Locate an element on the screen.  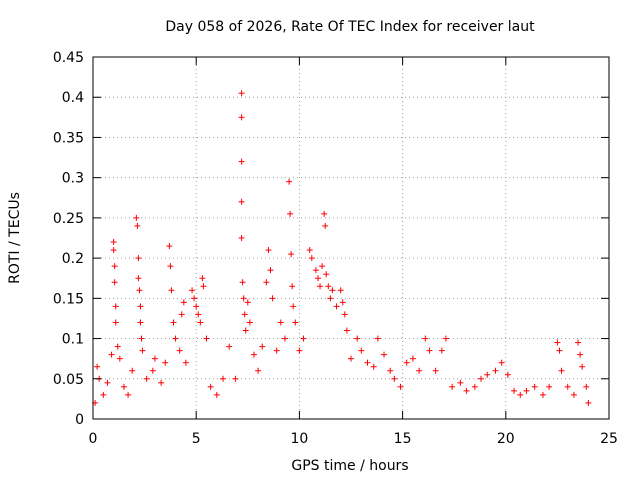
y-tick-label: 0.05 is located at coordinates (68, 380).